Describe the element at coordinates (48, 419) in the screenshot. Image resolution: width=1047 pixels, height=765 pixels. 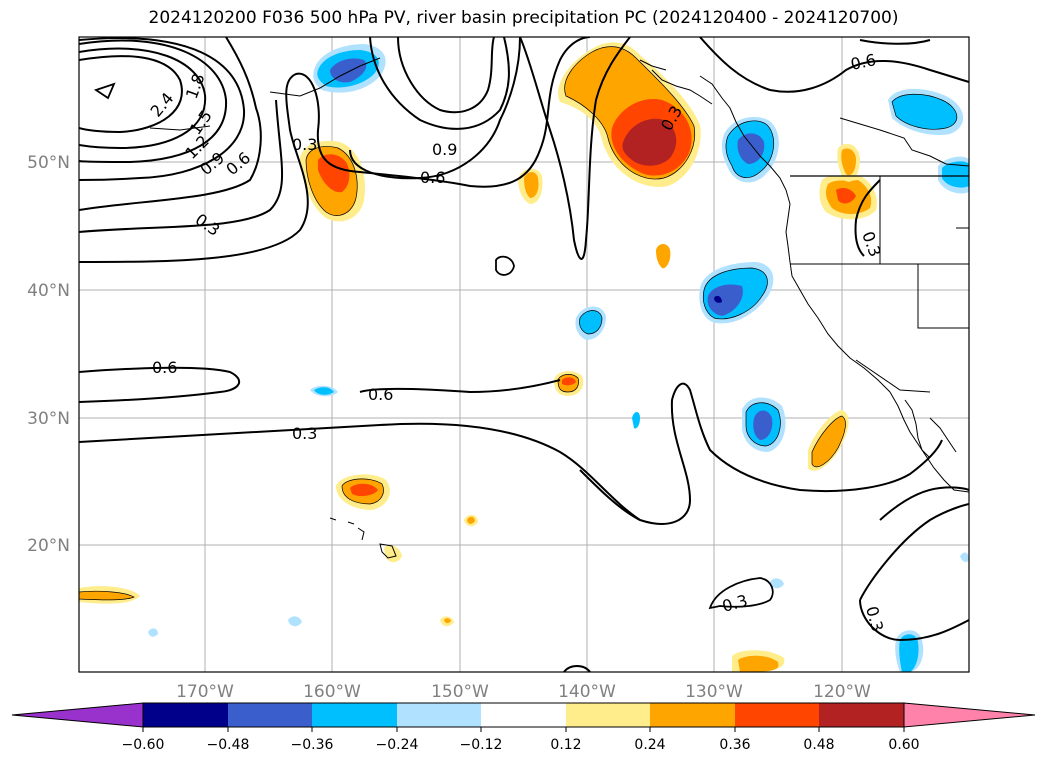
I see `lat-tick-label: 30°N` at that location.